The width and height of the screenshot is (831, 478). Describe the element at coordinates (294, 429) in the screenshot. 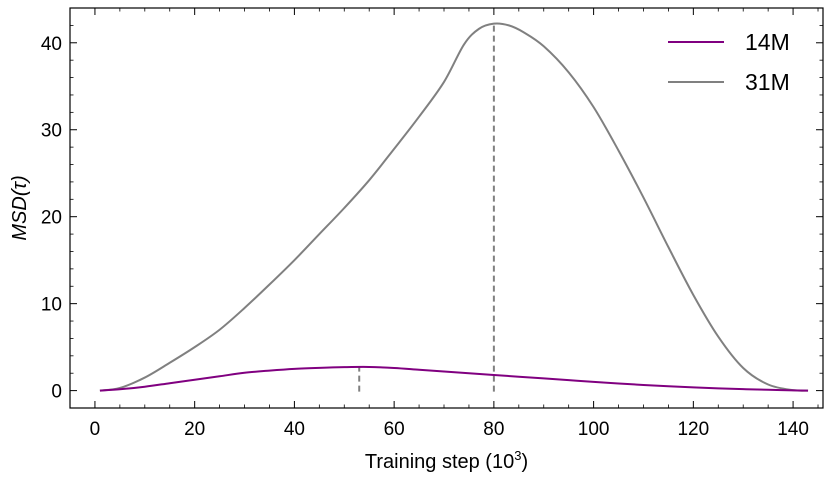

I see `x-tick-label: 40` at that location.